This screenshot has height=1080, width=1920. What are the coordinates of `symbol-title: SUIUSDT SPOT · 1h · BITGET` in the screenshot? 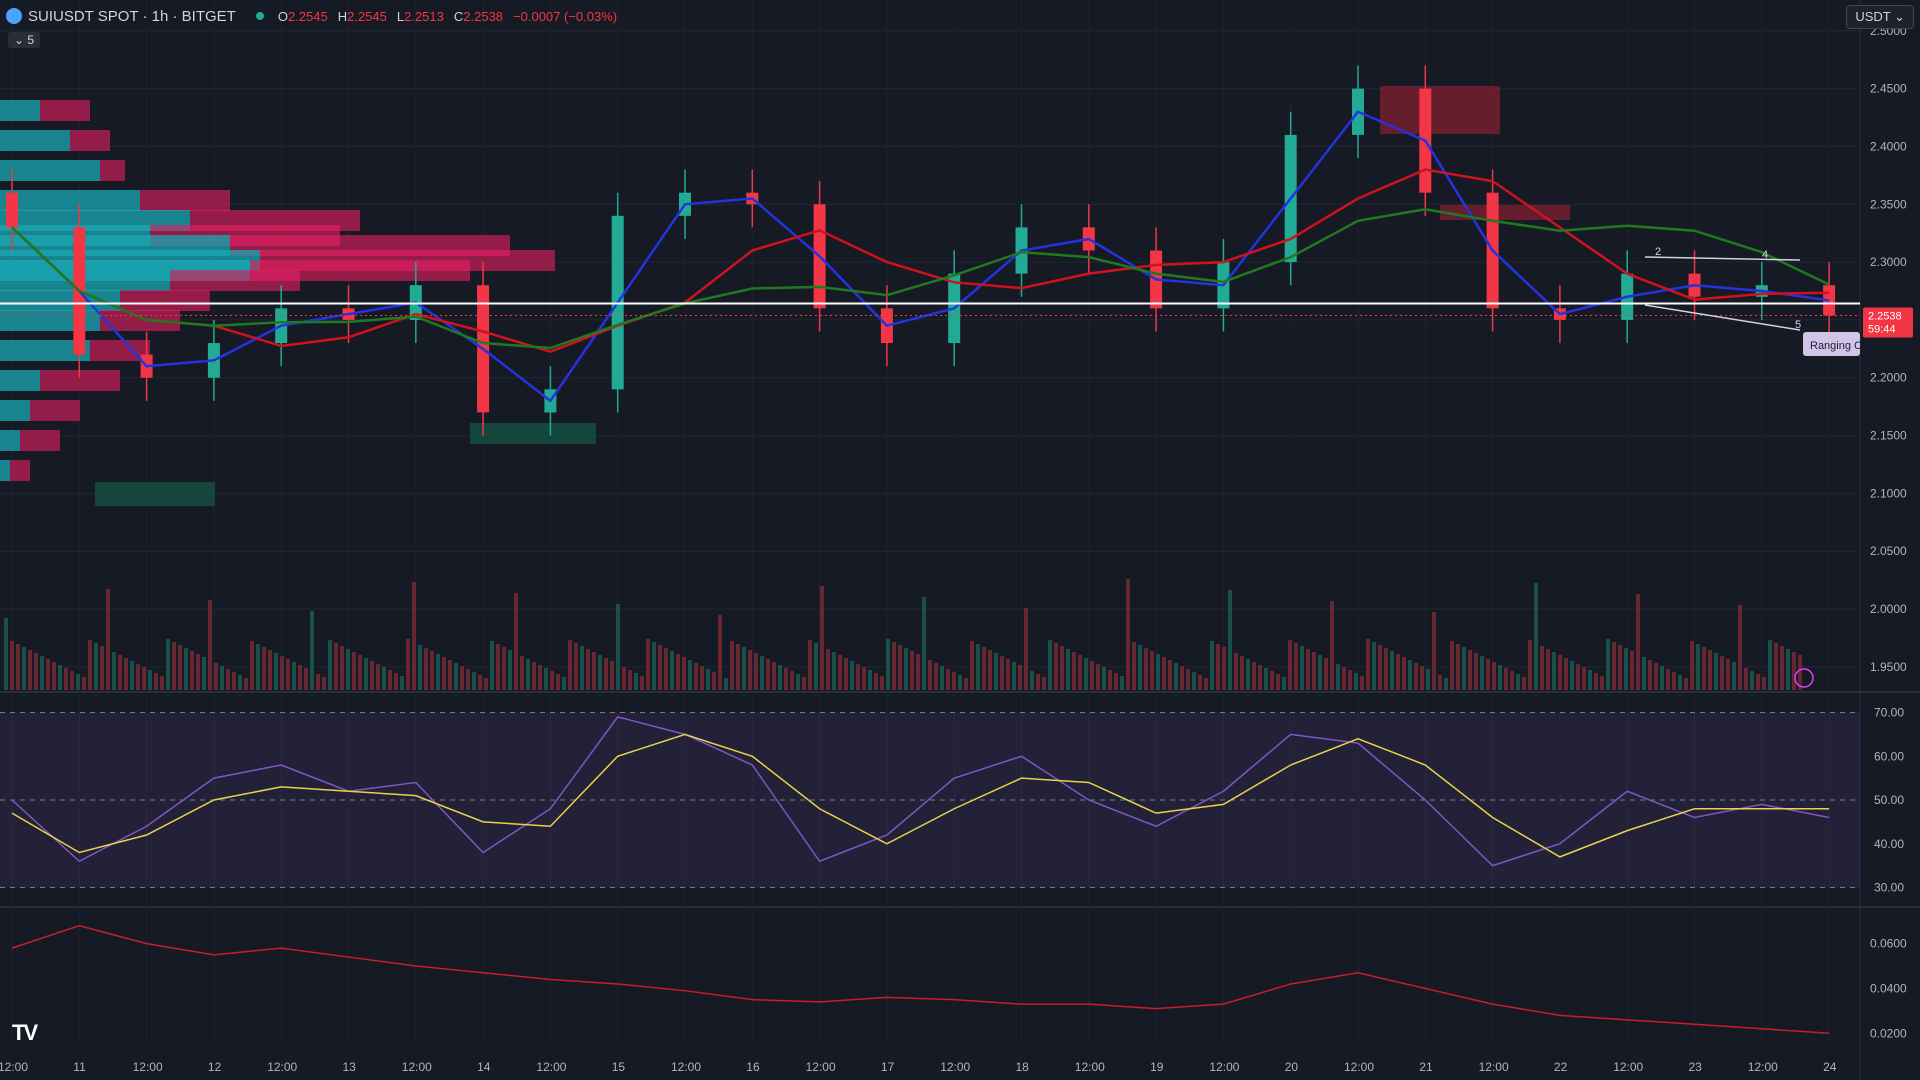 It's located at (132, 16).